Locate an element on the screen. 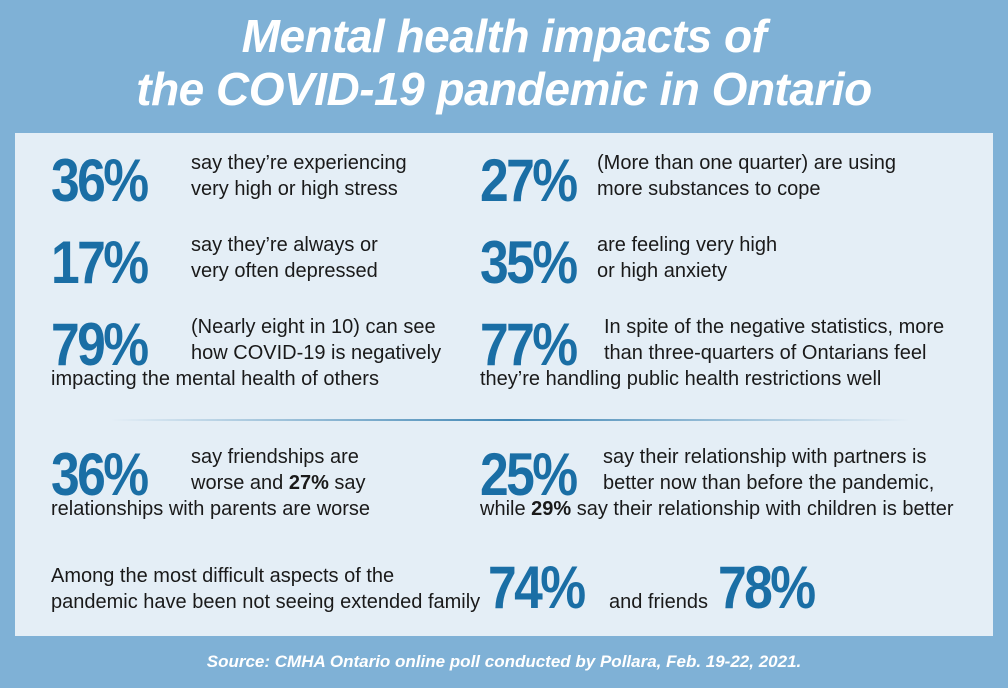  stat-stress-percent: 36% is located at coordinates (100, 180).